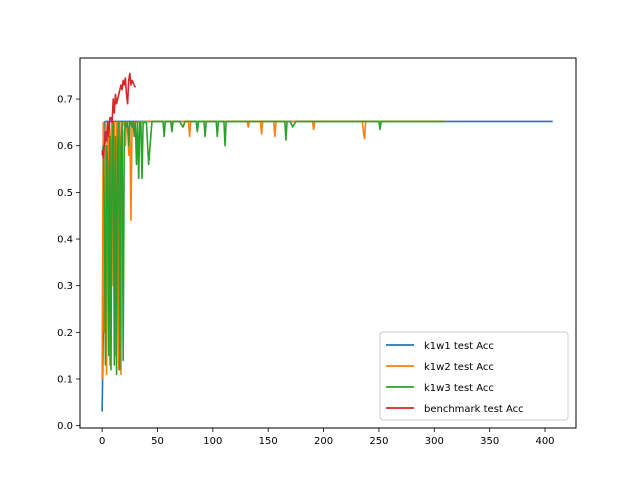 The image size is (640, 480). I want to click on x-tick-label: 50, so click(157, 441).